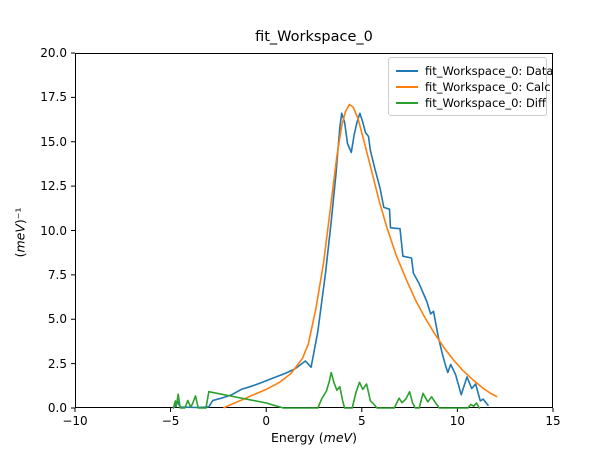  What do you see at coordinates (57, 408) in the screenshot?
I see `y-tick-label: 0.0` at bounding box center [57, 408].